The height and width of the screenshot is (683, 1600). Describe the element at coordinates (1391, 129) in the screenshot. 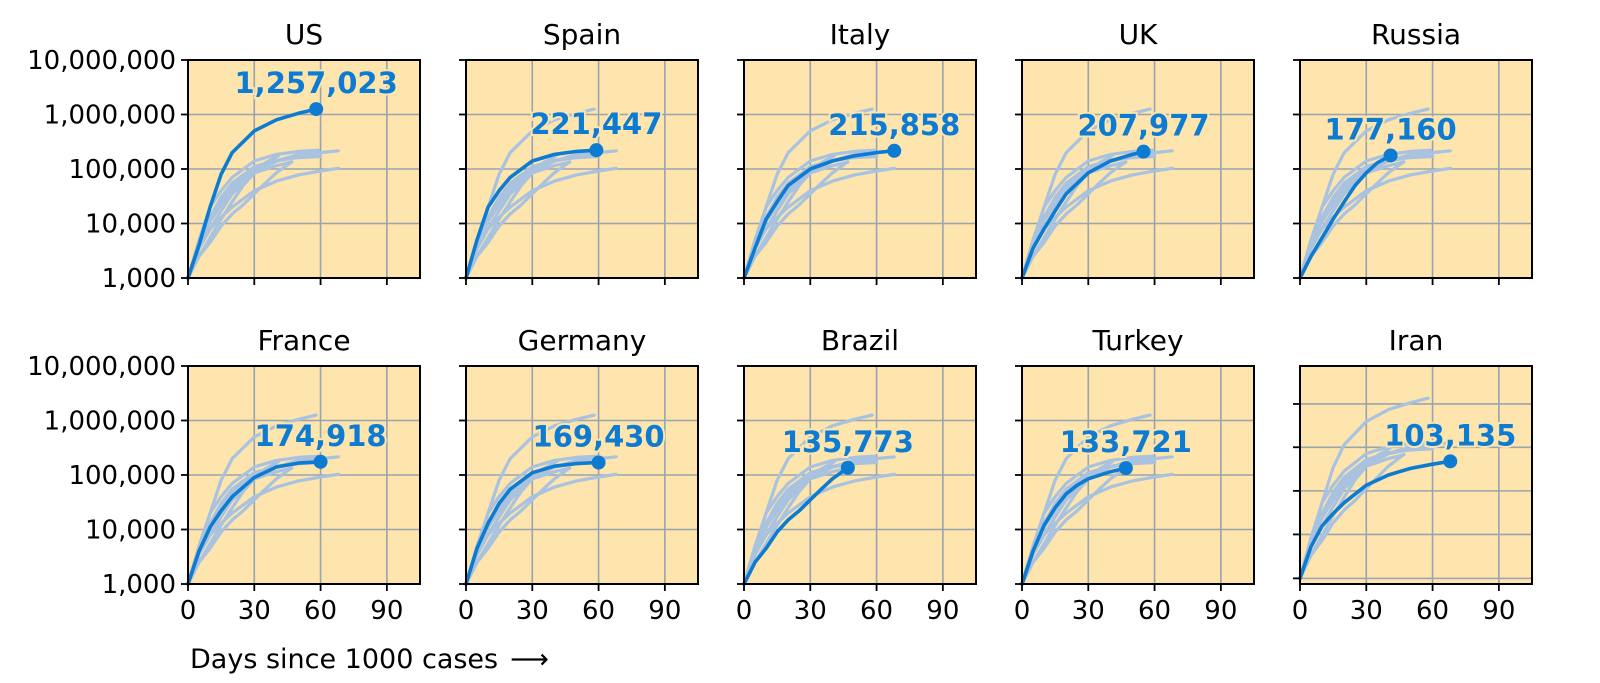

I see `value-label: 177,160` at that location.